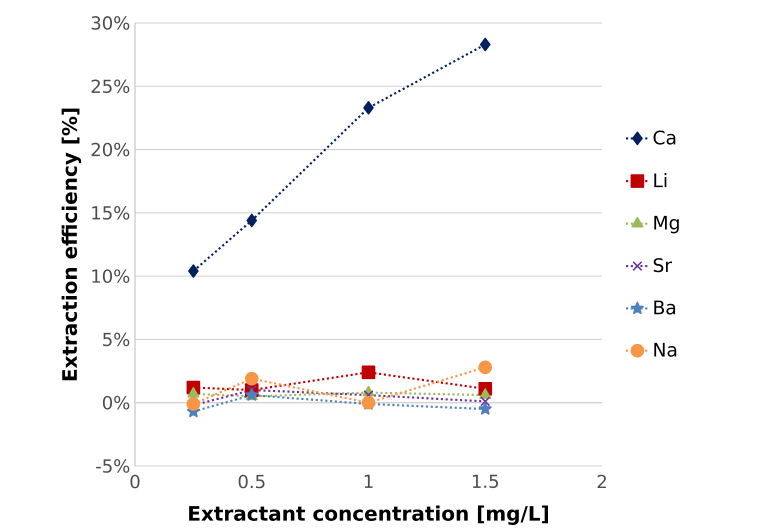  Describe the element at coordinates (116, 339) in the screenshot. I see `y-tick-label: 5%` at that location.